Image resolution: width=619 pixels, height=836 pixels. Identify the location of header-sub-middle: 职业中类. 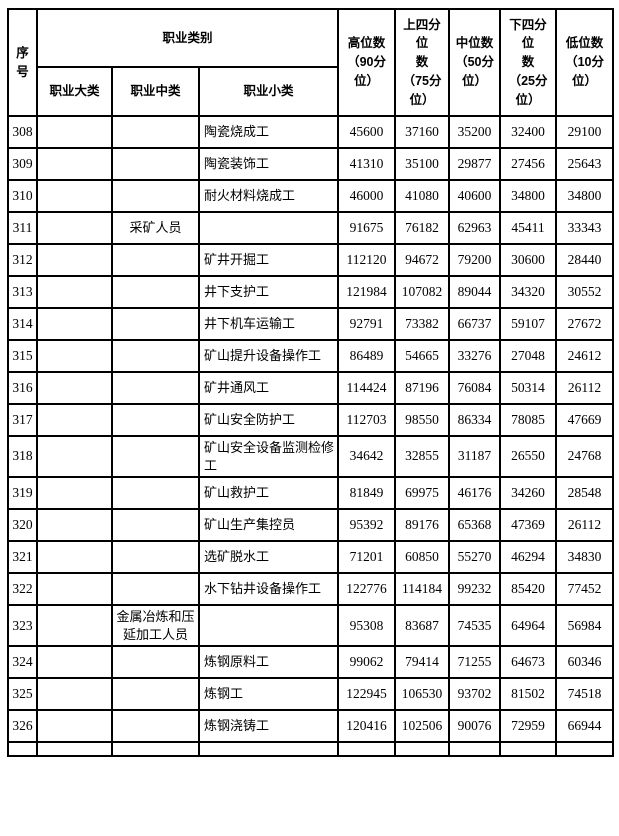
(155, 91).